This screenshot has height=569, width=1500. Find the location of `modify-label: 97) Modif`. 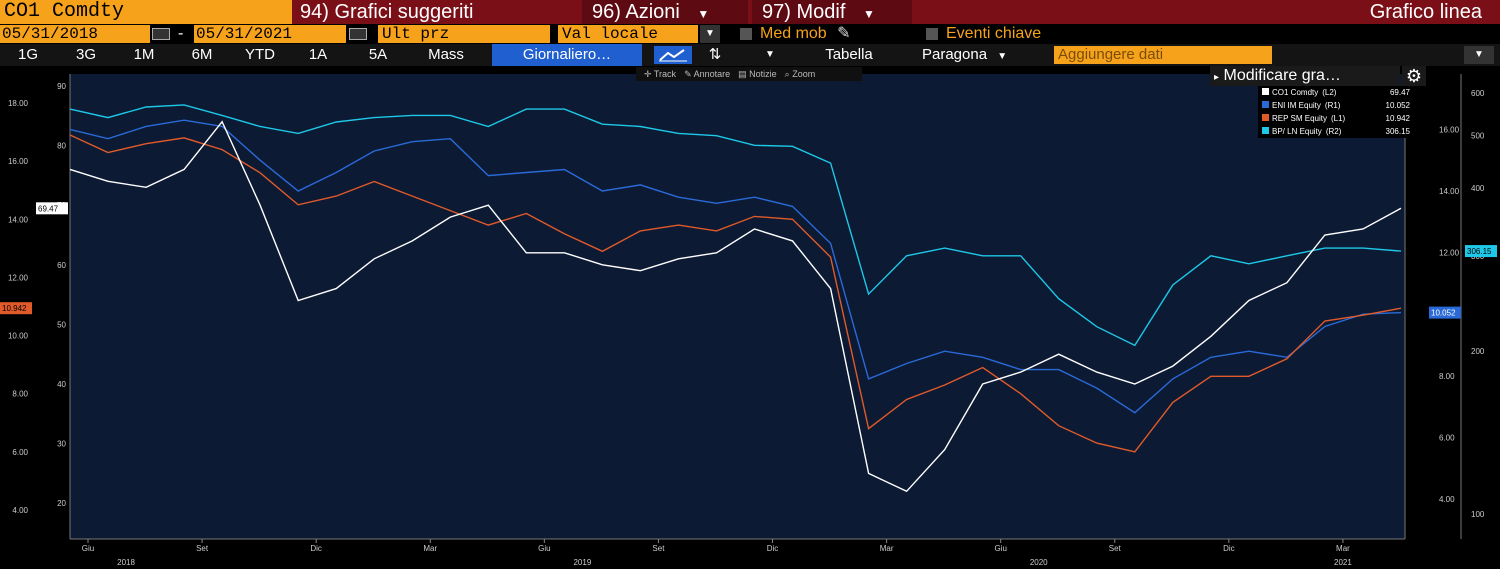

modify-label: 97) Modif is located at coordinates (804, 12).